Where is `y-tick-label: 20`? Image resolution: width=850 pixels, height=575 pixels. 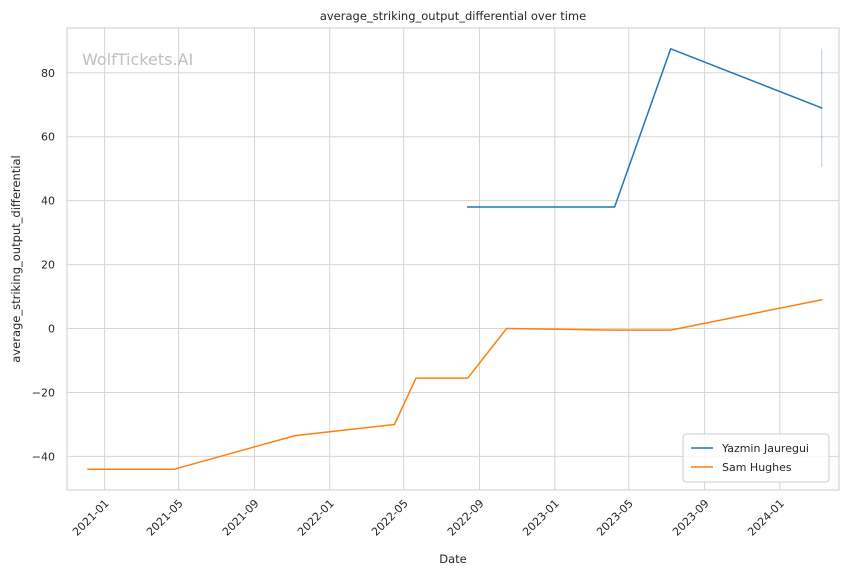
y-tick-label: 20 is located at coordinates (48, 265).